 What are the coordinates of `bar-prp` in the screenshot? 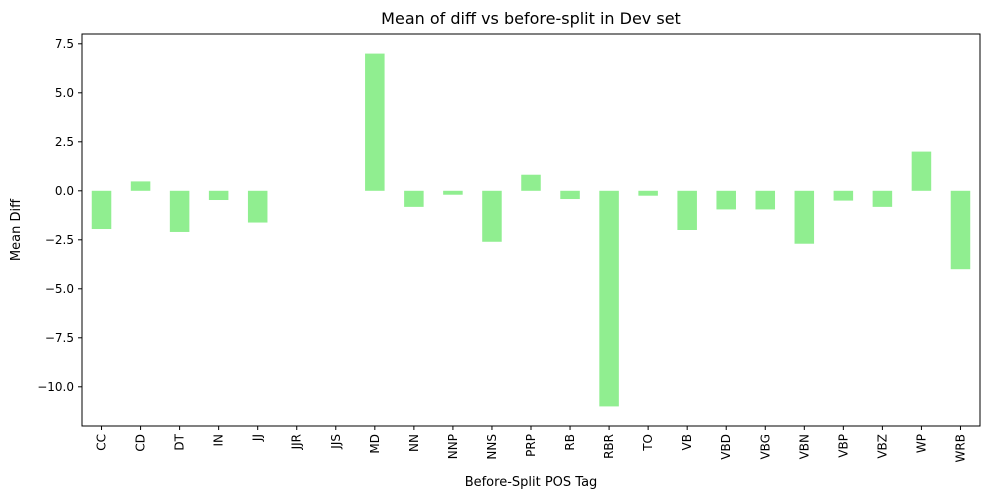 It's located at (531, 182).